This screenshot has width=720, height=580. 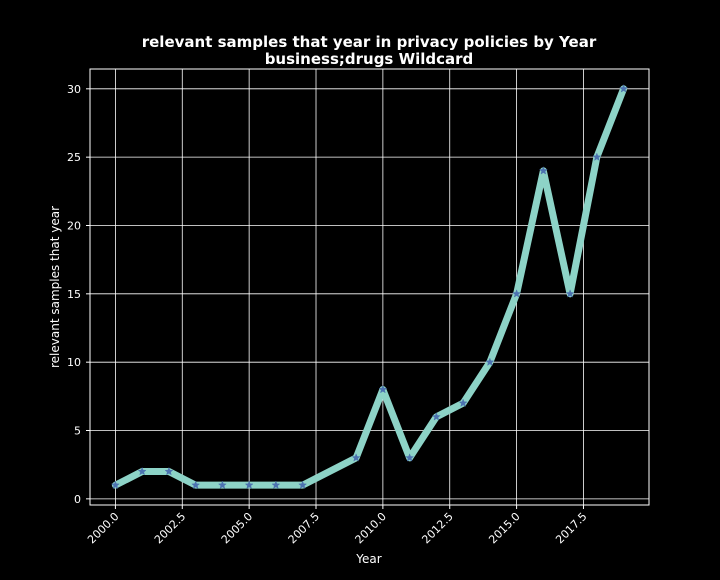 What do you see at coordinates (368, 559) in the screenshot?
I see `x-axis-label: Year` at bounding box center [368, 559].